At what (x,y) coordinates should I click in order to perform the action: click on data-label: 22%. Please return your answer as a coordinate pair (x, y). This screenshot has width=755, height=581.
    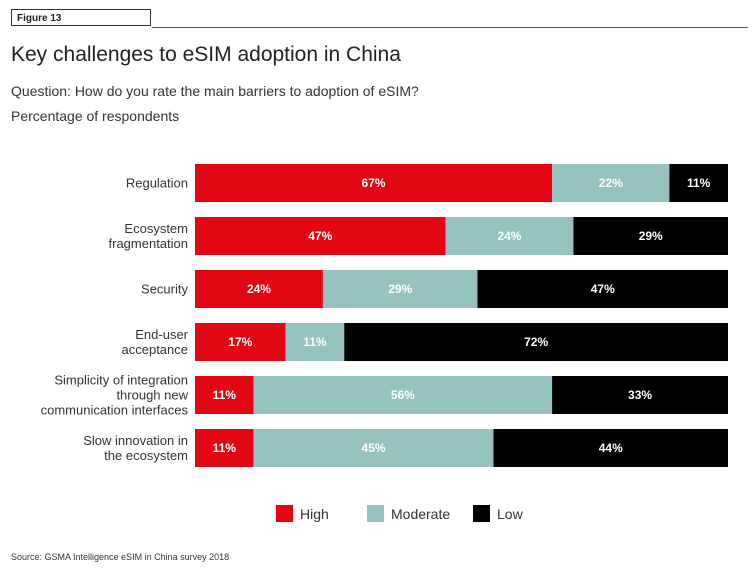
    Looking at the image, I should click on (611, 183).